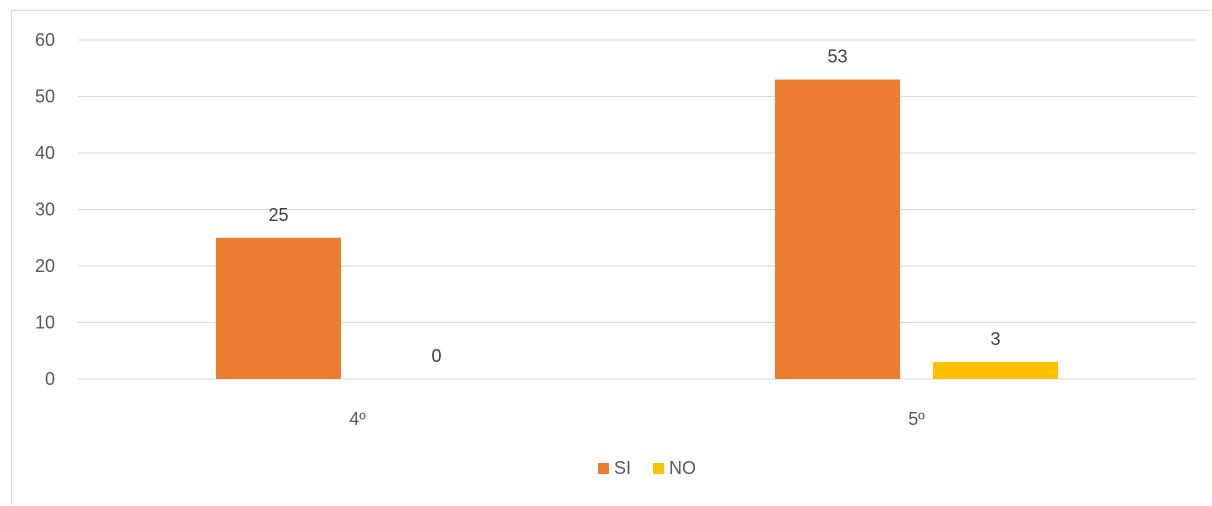 The height and width of the screenshot is (506, 1212). What do you see at coordinates (45, 97) in the screenshot?
I see `y-tick-label: 50` at bounding box center [45, 97].